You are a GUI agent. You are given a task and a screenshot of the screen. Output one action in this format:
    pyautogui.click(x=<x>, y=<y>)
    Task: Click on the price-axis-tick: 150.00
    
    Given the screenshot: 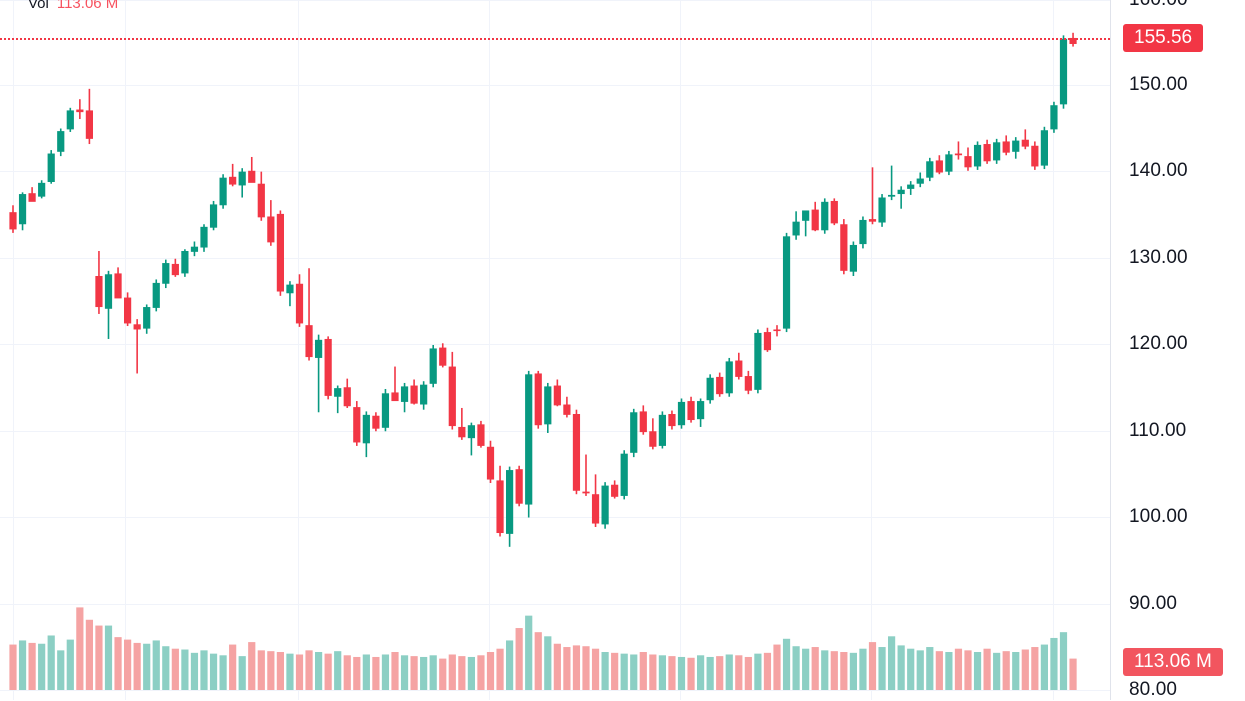 What is the action you would take?
    pyautogui.click(x=1158, y=84)
    